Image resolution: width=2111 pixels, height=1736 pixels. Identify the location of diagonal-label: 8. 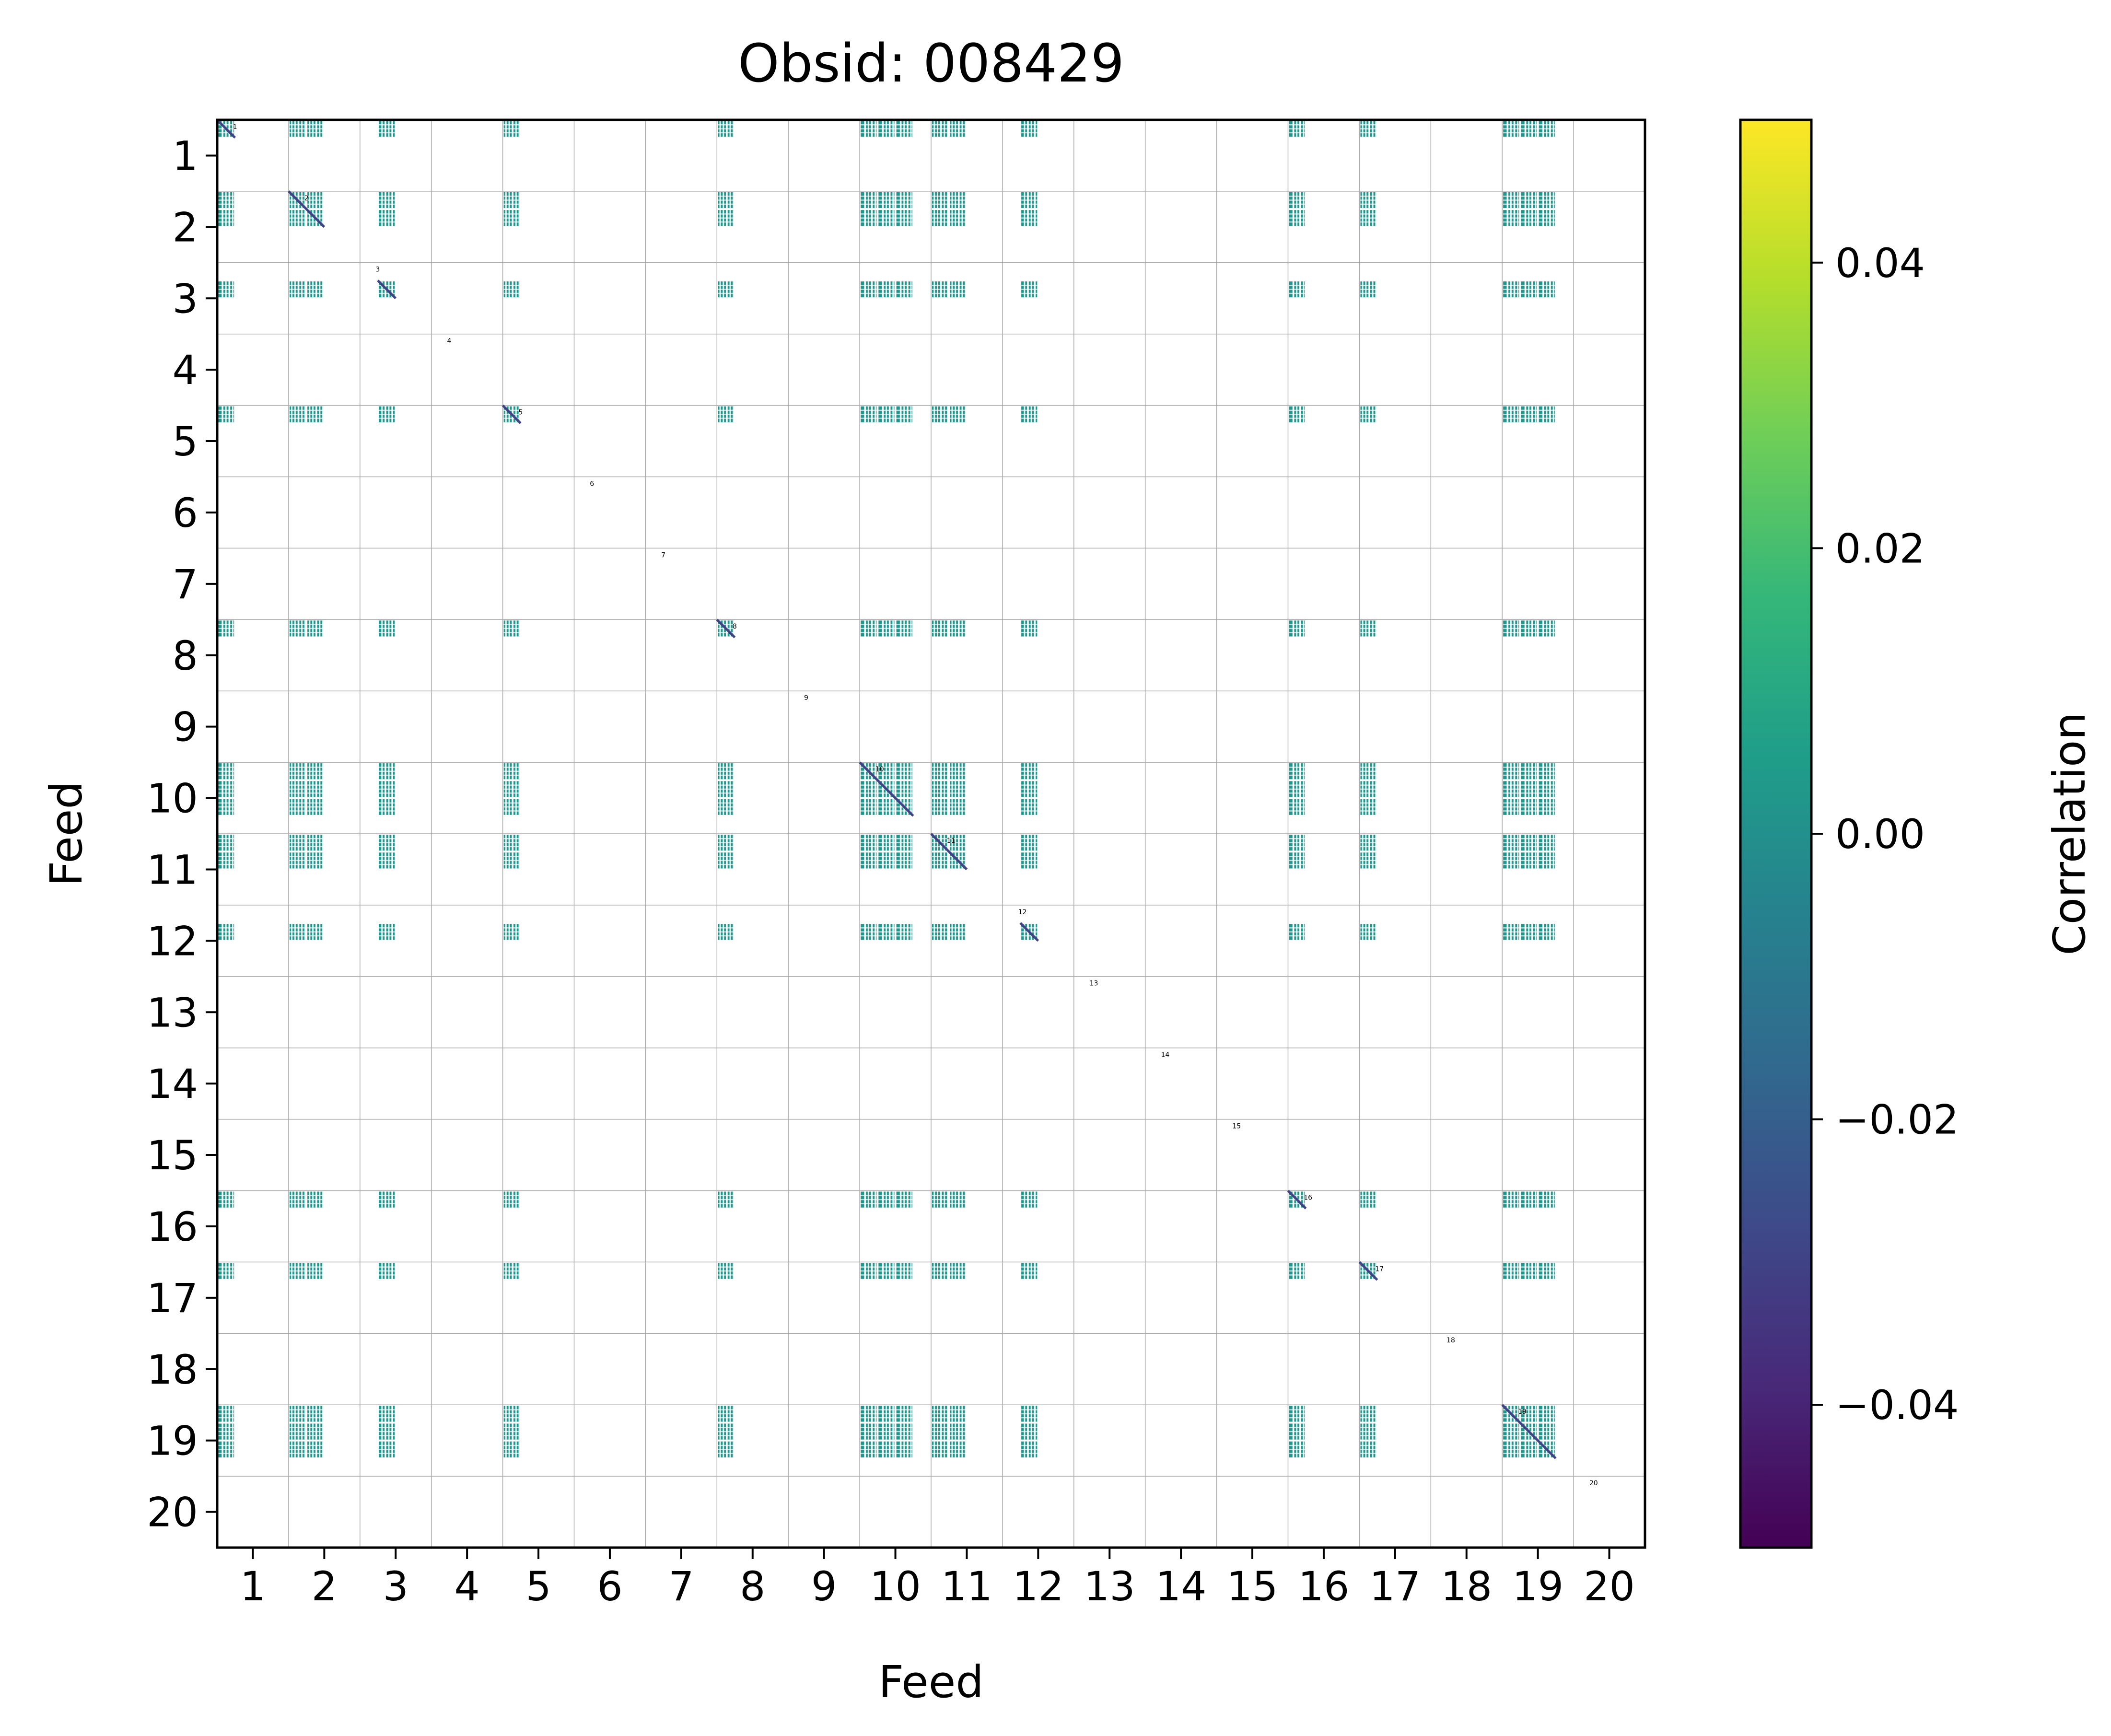
(735, 626).